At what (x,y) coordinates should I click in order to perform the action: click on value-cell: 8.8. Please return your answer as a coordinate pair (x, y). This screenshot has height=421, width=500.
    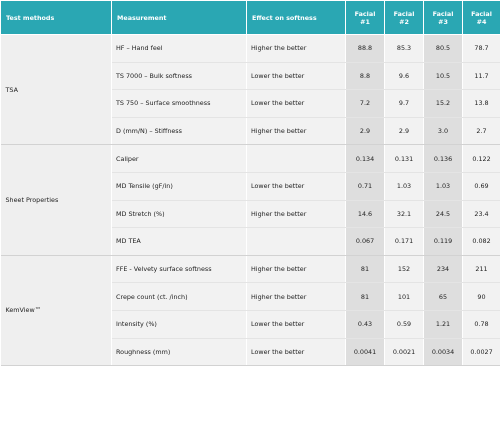
    Looking at the image, I should click on (365, 76).